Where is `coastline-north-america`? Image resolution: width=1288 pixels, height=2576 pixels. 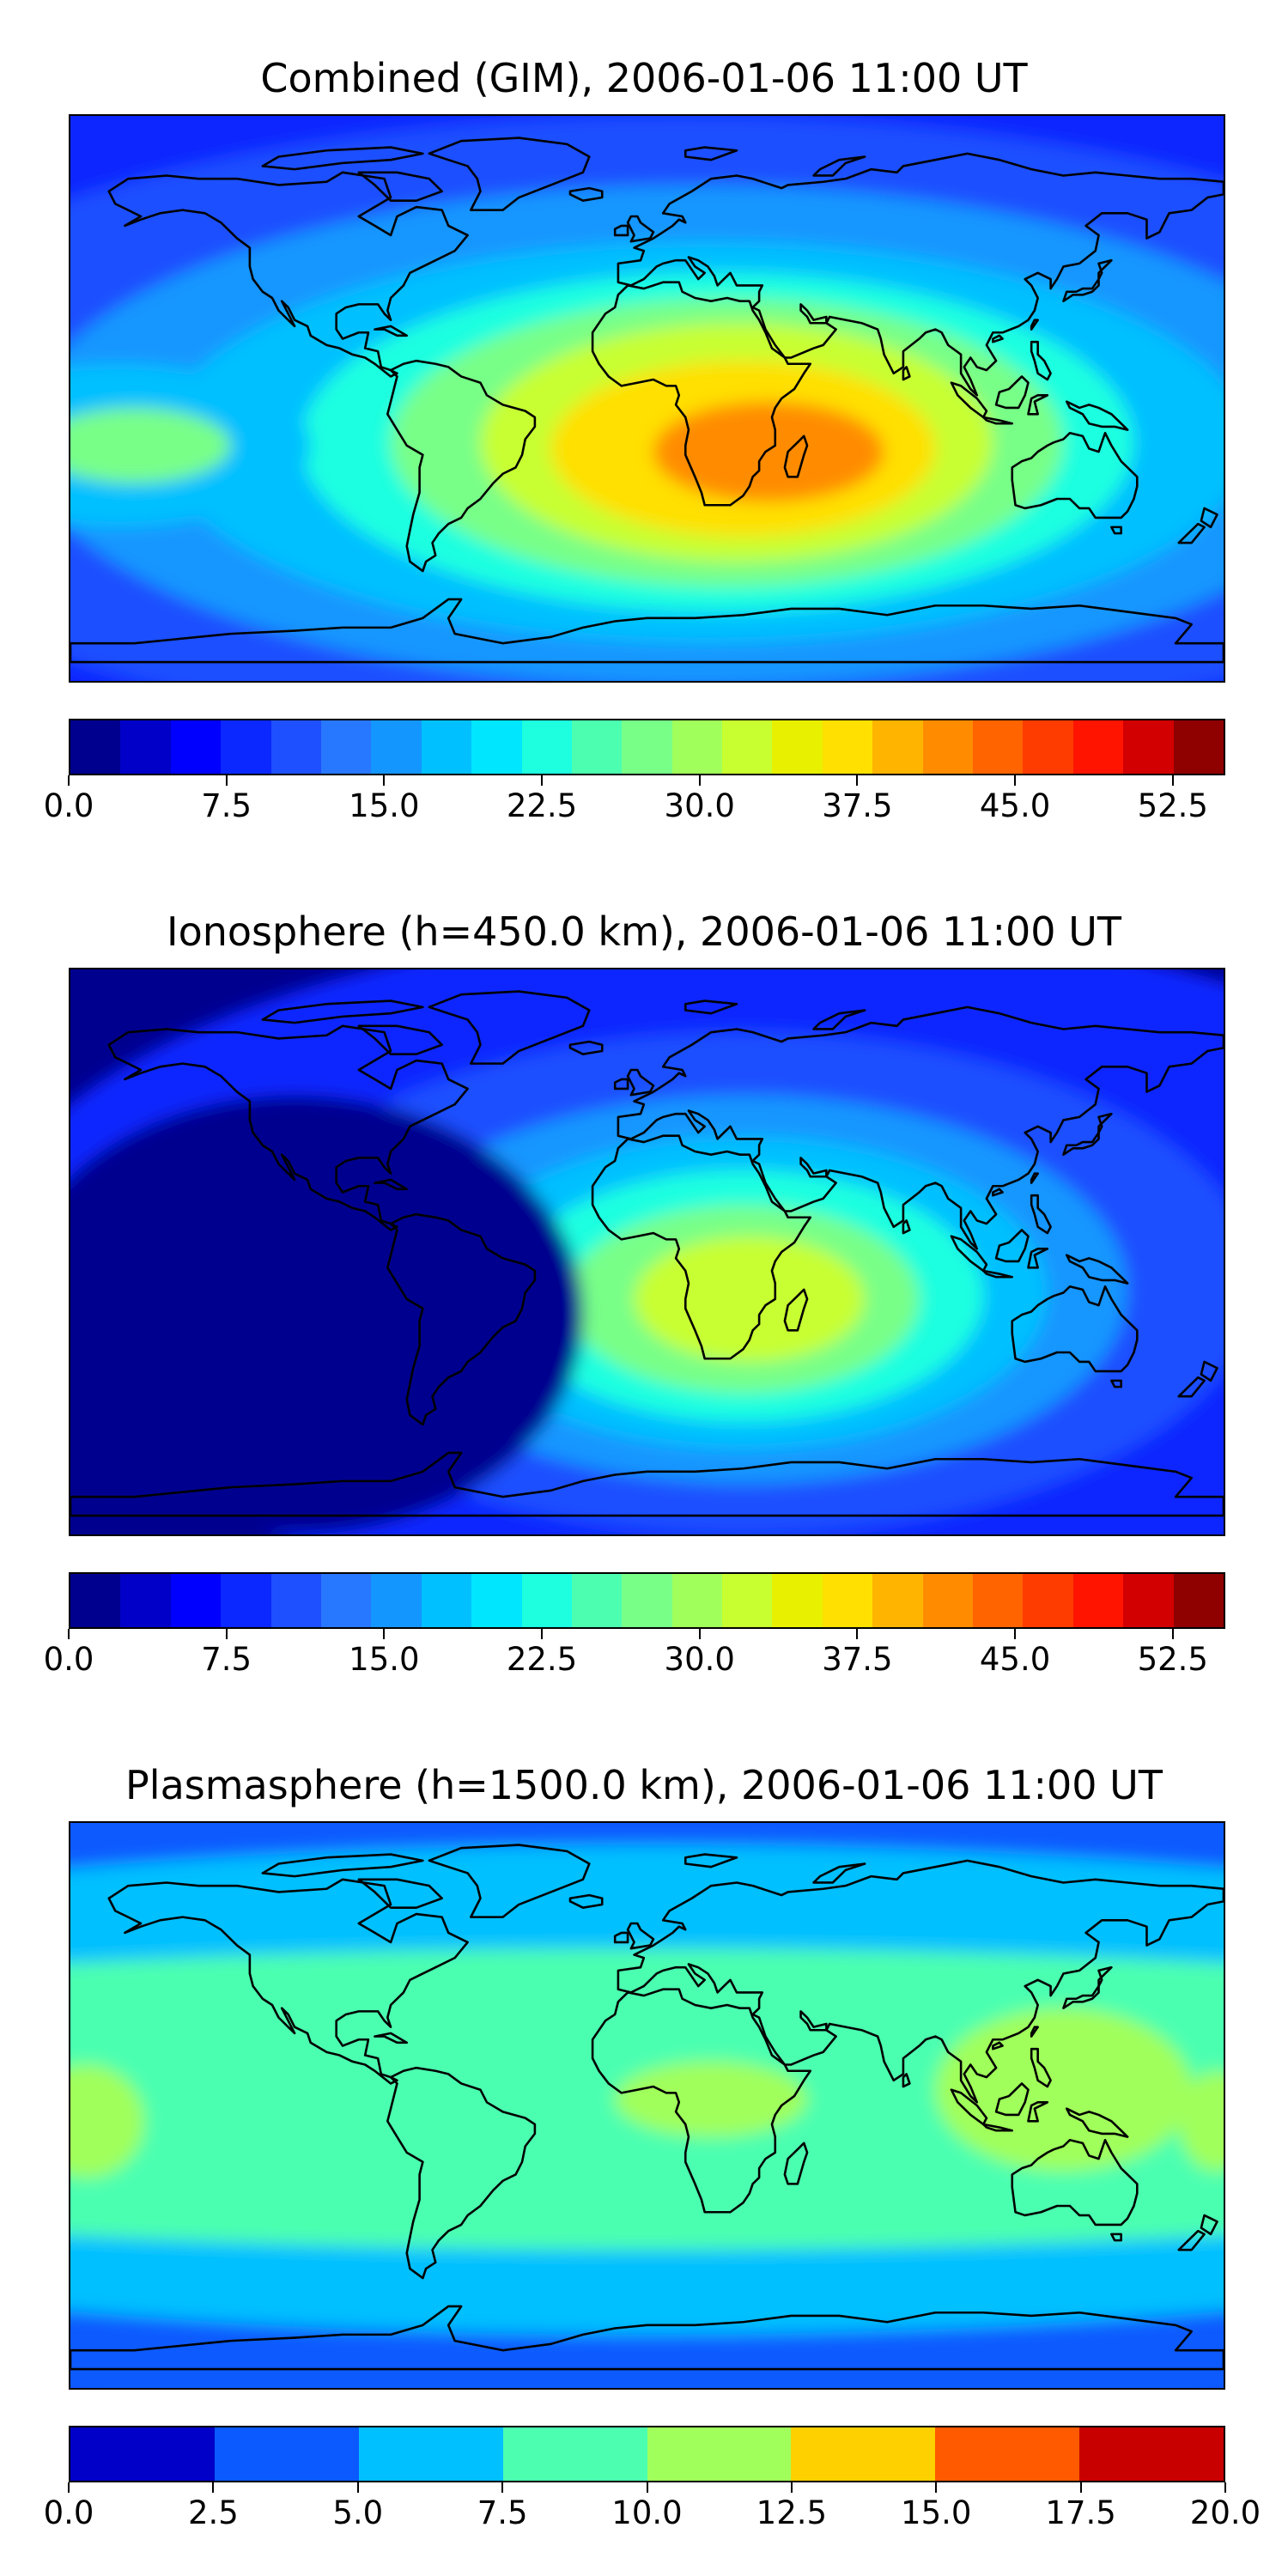 coastline-north-america is located at coordinates (288, 1982).